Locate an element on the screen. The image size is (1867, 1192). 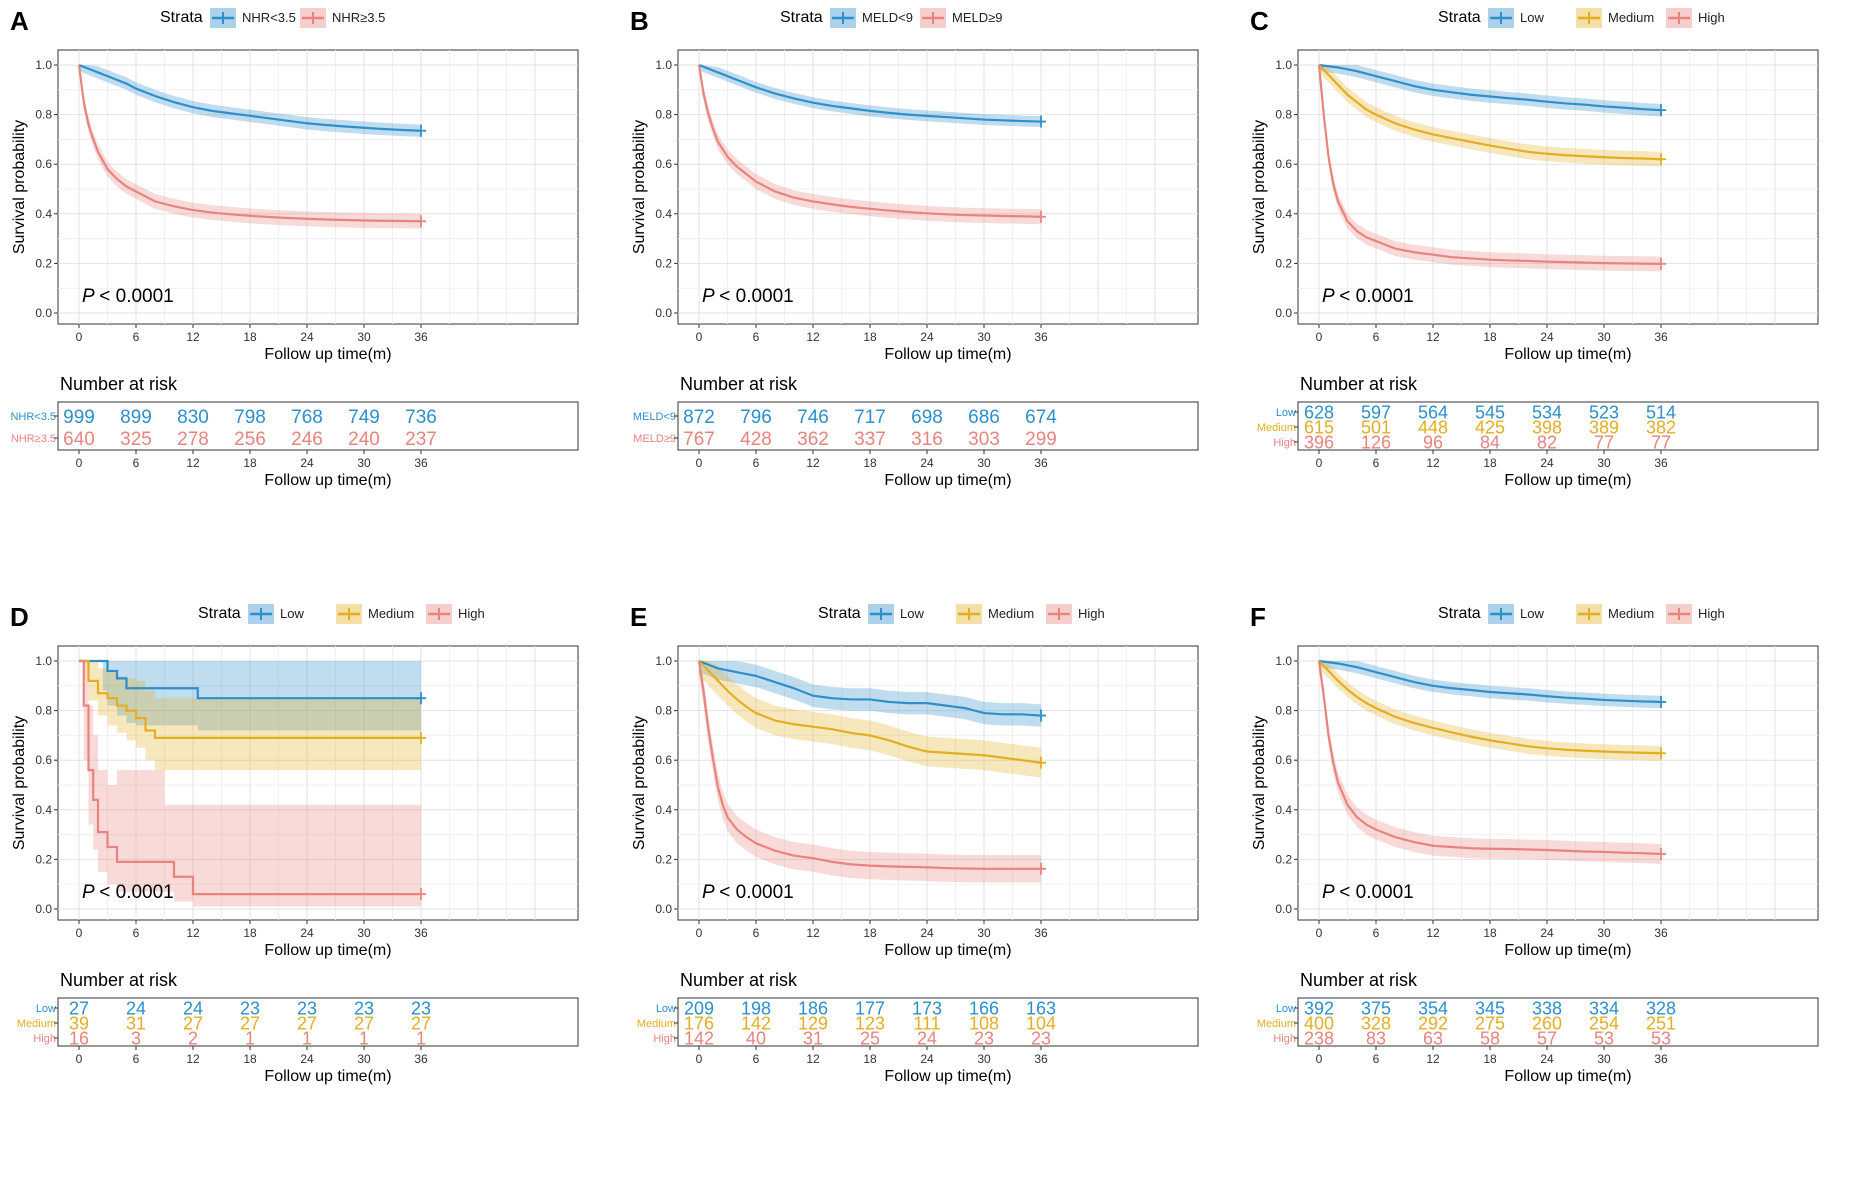
risk-count: 53 is located at coordinates (1661, 1038).